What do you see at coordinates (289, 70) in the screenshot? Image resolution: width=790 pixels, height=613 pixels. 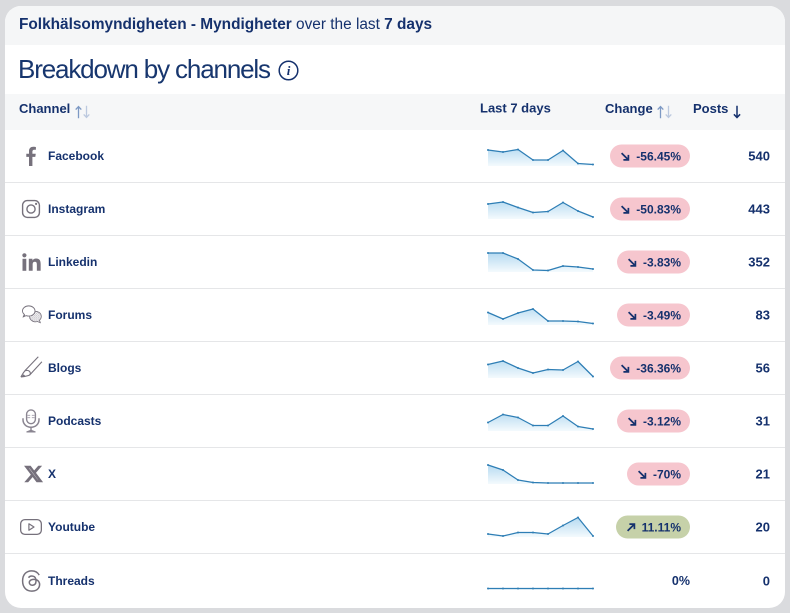 I see `svg-text: i` at bounding box center [289, 70].